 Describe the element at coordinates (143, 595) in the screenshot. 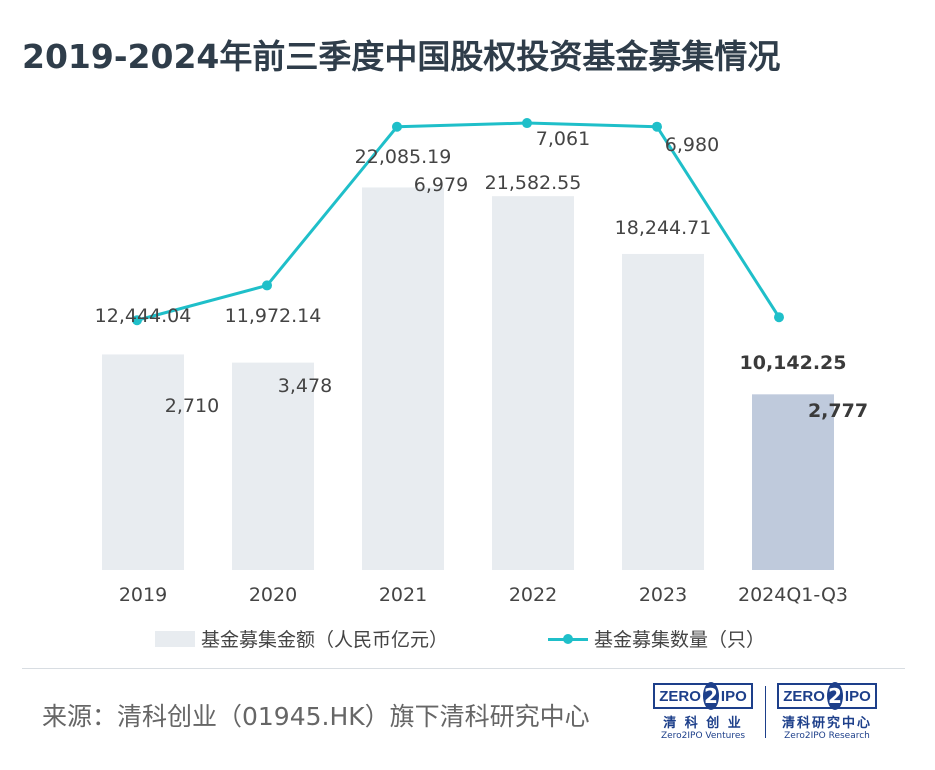

I see `x-tick-2019: 2019` at that location.